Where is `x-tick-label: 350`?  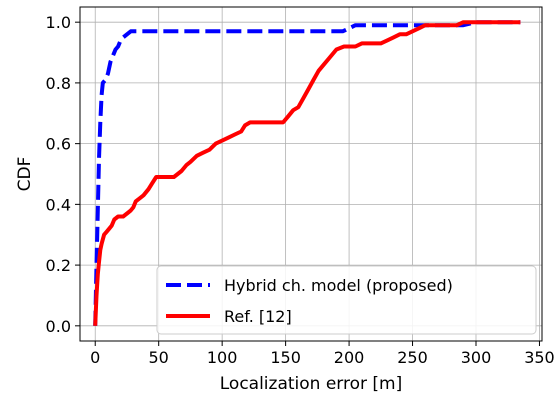
x-tick-label: 350 is located at coordinates (539, 357).